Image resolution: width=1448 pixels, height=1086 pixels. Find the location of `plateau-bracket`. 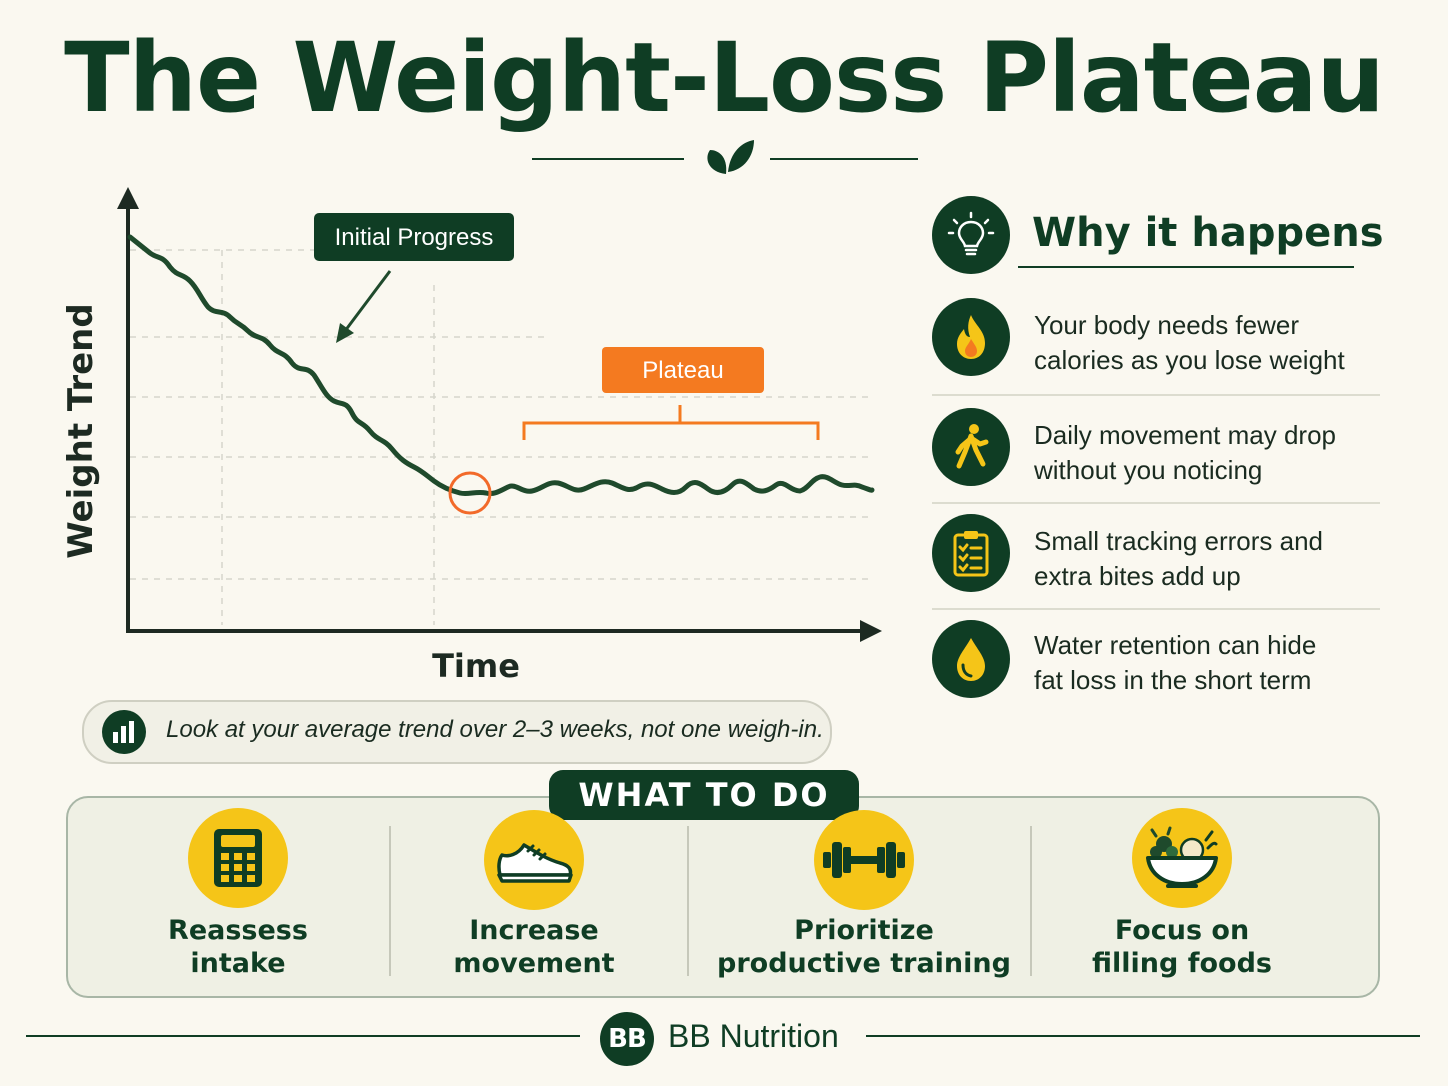

plateau-bracket is located at coordinates (671, 422).